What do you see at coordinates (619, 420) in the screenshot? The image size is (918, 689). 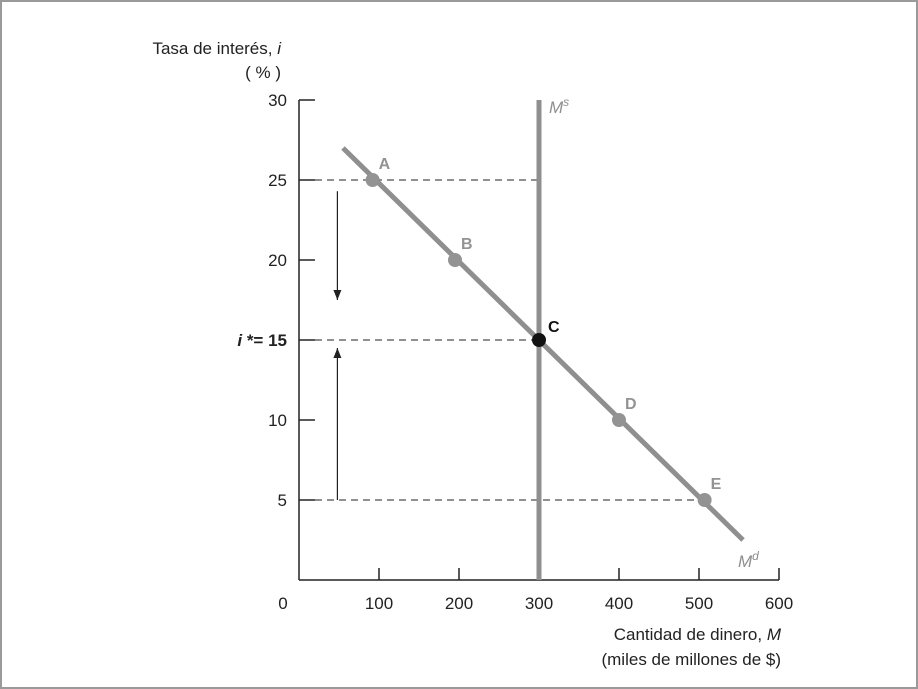 I see `point-d` at bounding box center [619, 420].